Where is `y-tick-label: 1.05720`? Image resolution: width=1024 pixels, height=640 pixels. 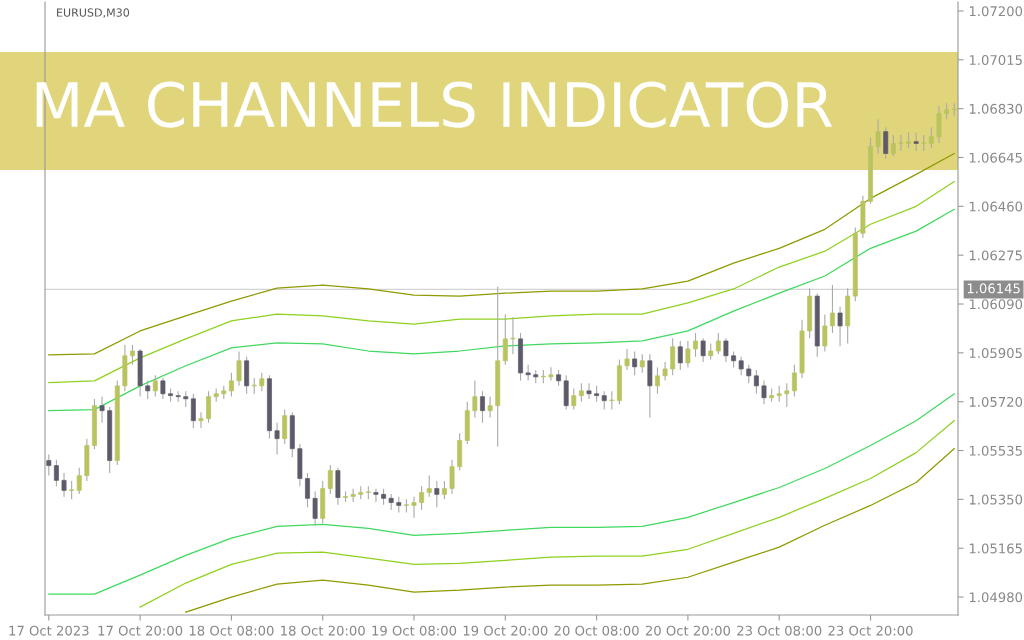
y-tick-label: 1.05720 is located at coordinates (996, 401).